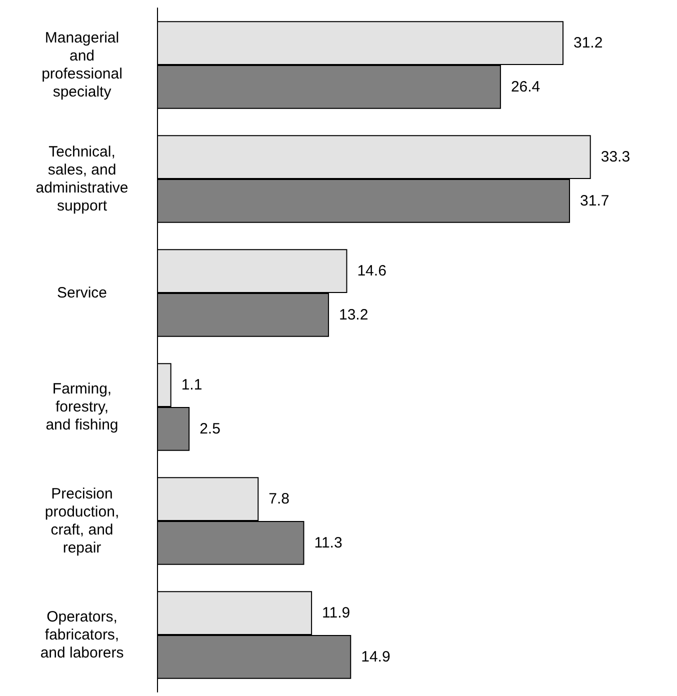 The image size is (677, 696). Describe the element at coordinates (375, 657) in the screenshot. I see `data-label: 14.9` at that location.